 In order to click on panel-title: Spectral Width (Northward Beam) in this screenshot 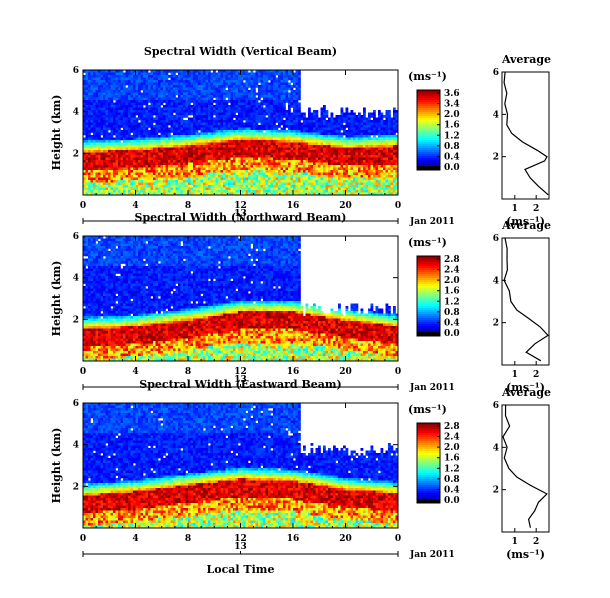, I will do `click(241, 217)`.